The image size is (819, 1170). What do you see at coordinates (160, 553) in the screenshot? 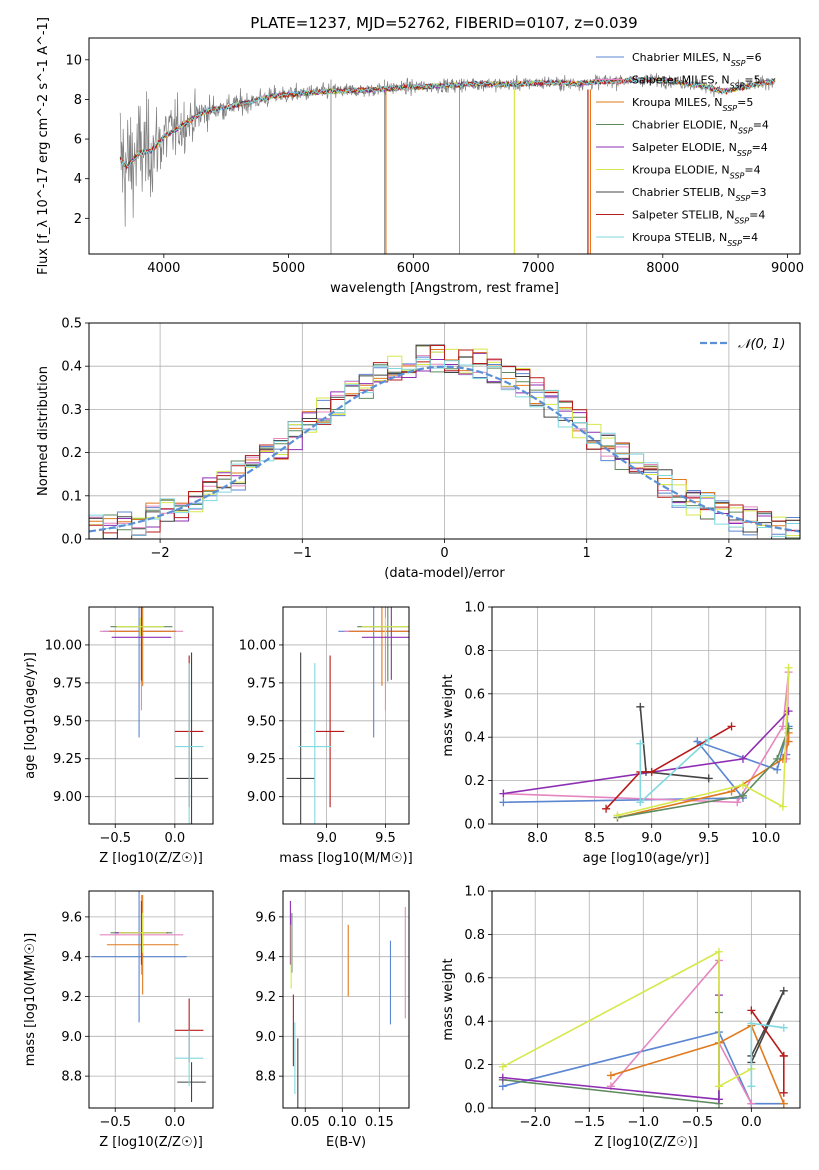
I see `x-tick-label: −2` at bounding box center [160, 553].